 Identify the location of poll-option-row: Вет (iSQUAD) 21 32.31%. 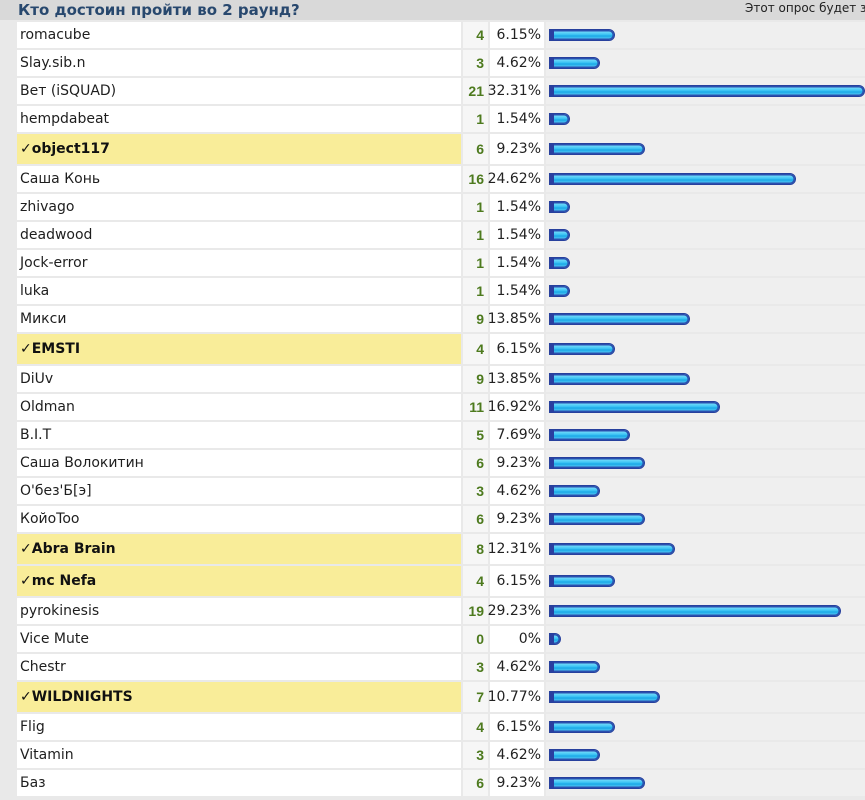
(432, 91).